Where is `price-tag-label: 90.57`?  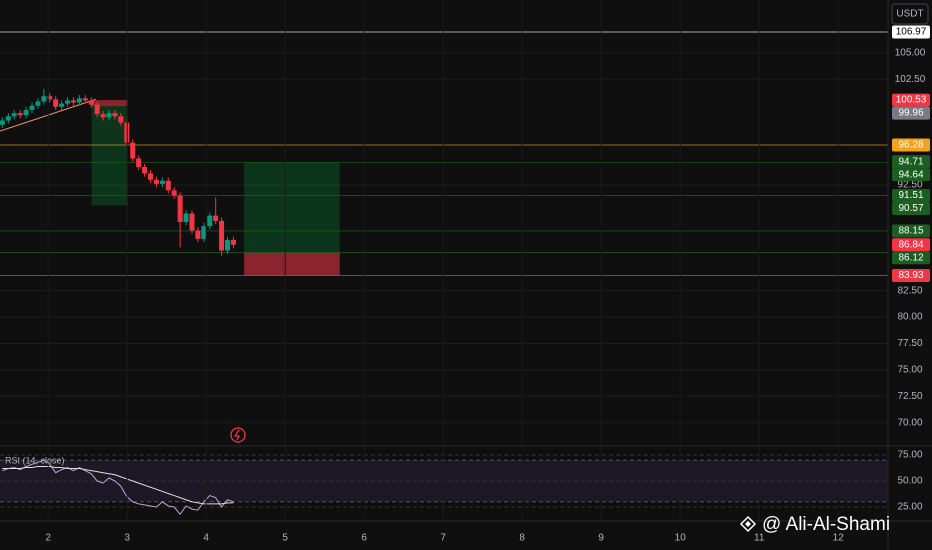
price-tag-label: 90.57 is located at coordinates (910, 208).